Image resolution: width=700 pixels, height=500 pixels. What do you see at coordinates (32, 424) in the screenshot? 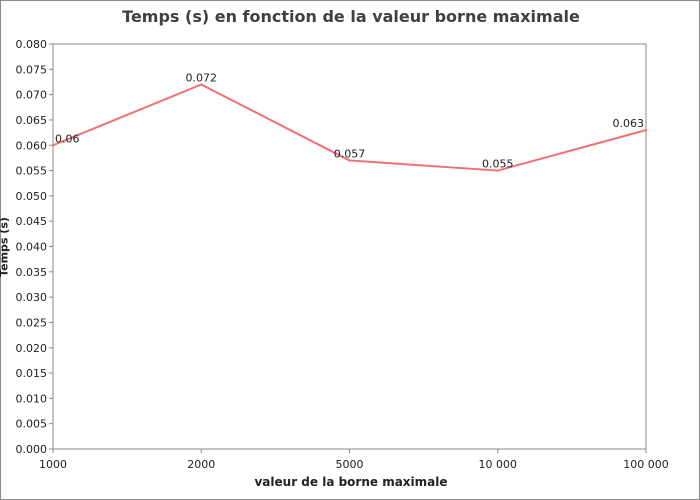
I see `y-tick-label: 0.005` at bounding box center [32, 424].